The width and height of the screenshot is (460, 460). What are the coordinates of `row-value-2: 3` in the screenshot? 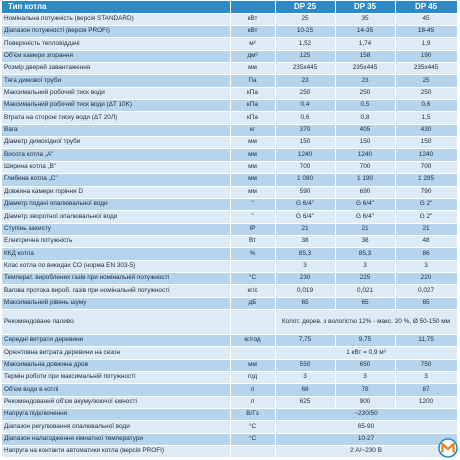 It's located at (365, 267).